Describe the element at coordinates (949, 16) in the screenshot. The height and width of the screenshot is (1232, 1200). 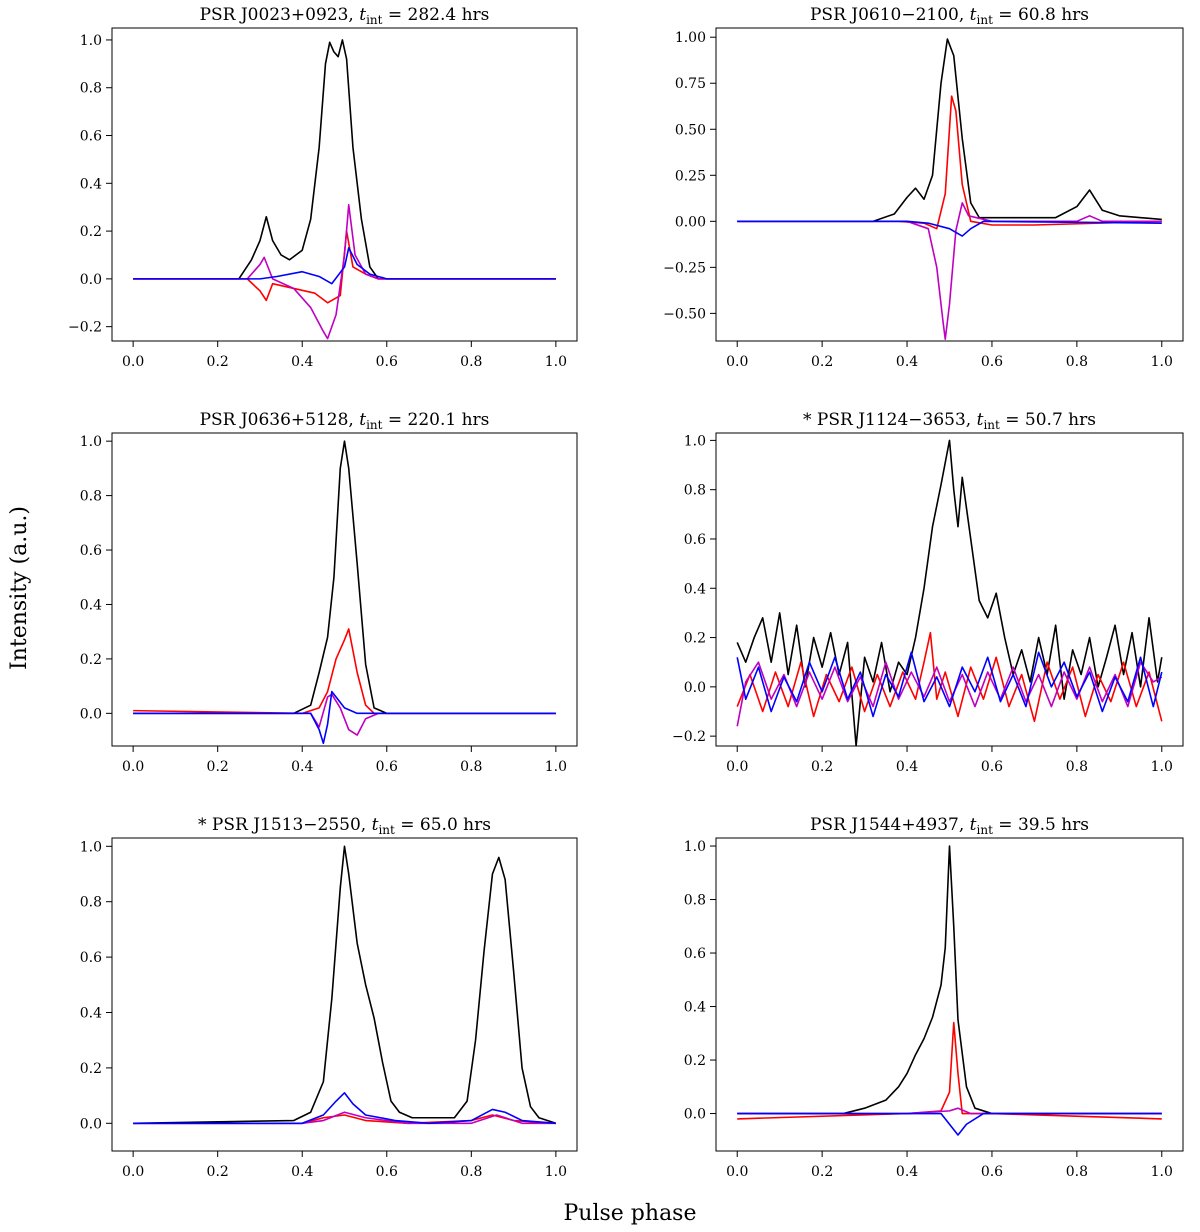
I see `panel-title: PSR J0610−2100, tint = 60.8 hrs` at that location.